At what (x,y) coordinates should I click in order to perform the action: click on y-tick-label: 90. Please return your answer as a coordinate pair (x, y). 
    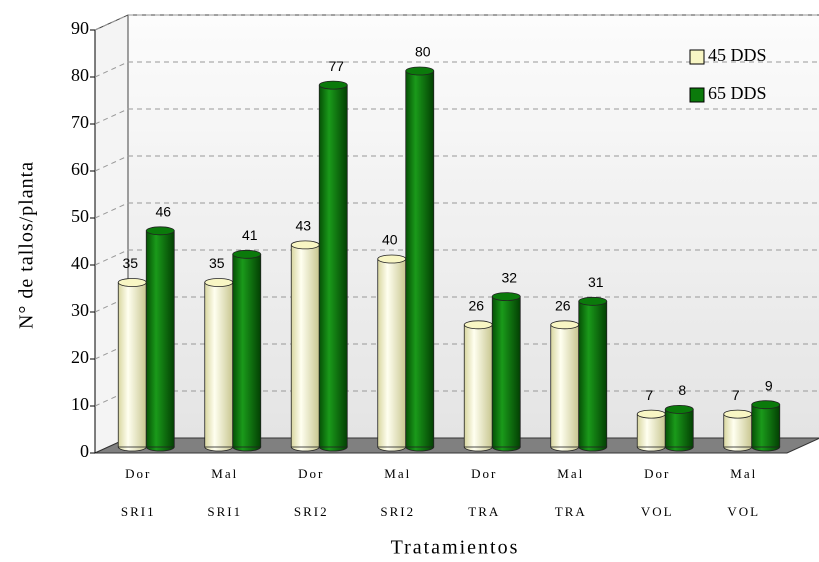
    Looking at the image, I should click on (80, 28).